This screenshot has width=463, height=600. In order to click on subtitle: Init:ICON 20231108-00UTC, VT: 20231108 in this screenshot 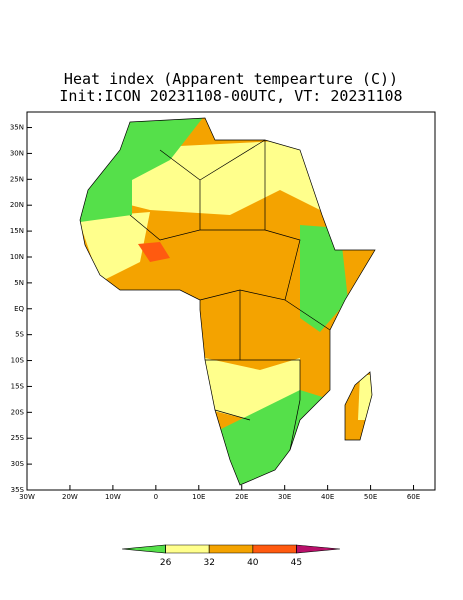, I will do `click(230, 96)`.